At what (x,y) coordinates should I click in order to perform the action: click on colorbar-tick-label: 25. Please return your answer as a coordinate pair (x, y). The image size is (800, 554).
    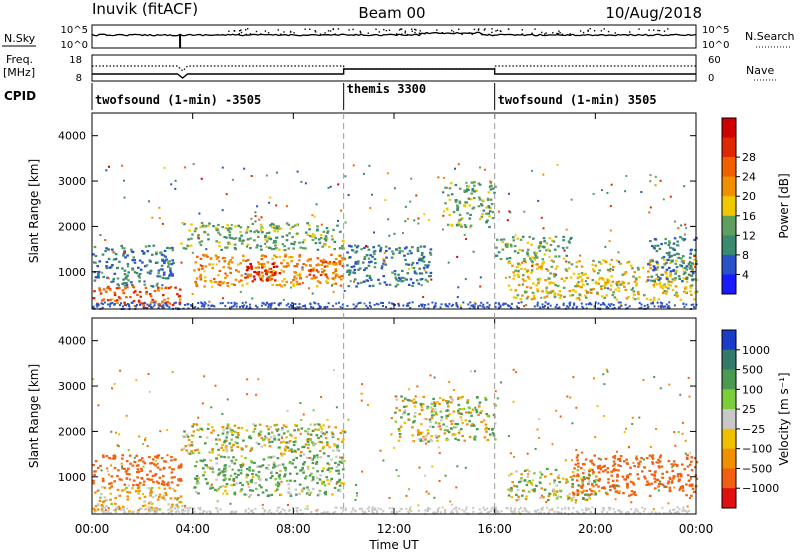
    Looking at the image, I should click on (749, 409).